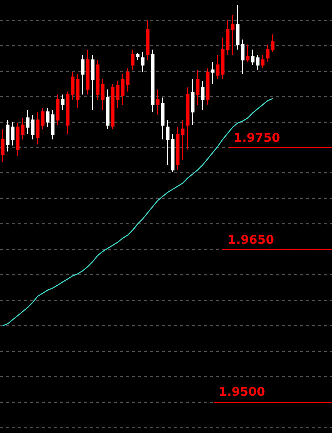  Describe the element at coordinates (251, 240) in the screenshot. I see `ref-line-label: 1.9650` at that location.